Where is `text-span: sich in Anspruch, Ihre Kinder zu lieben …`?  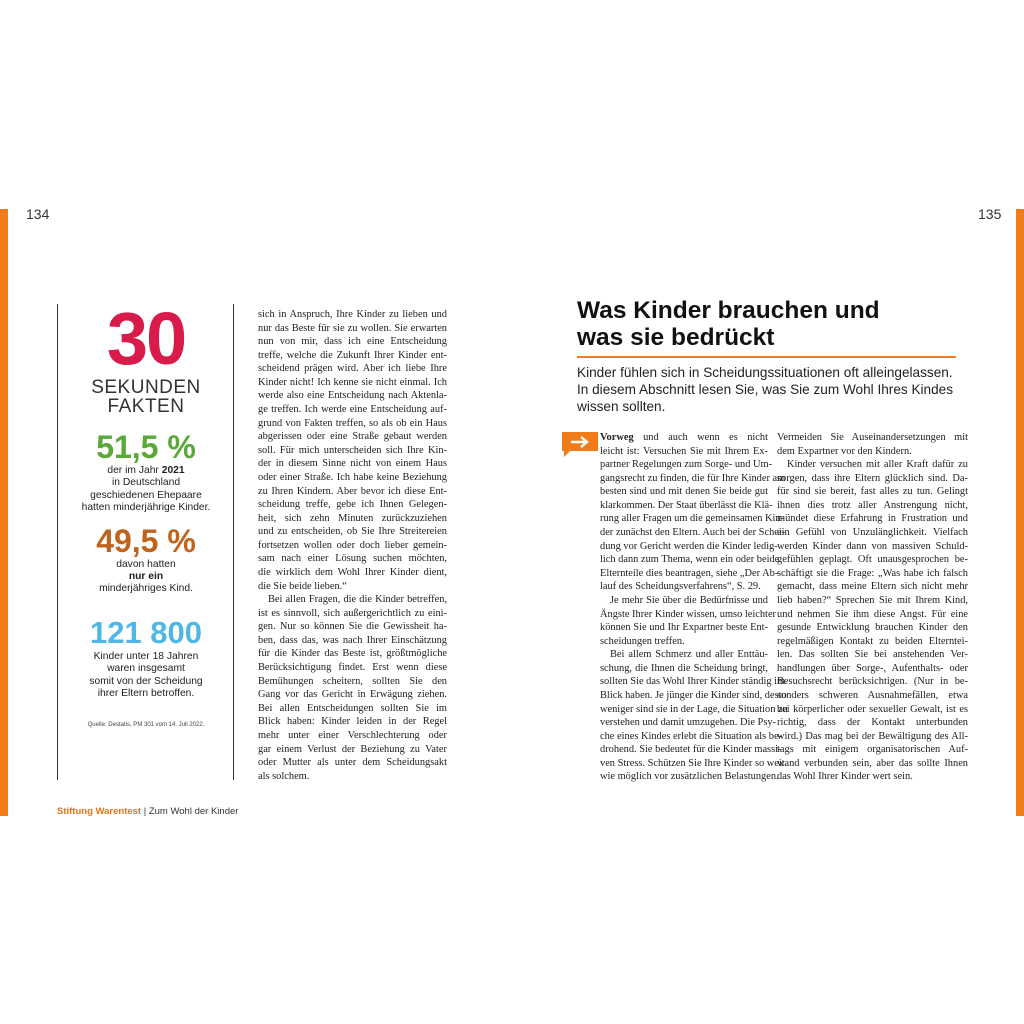
text-span: sich in Anspruch, Ihre Kinder zu lieben … is located at coordinates (352, 314).